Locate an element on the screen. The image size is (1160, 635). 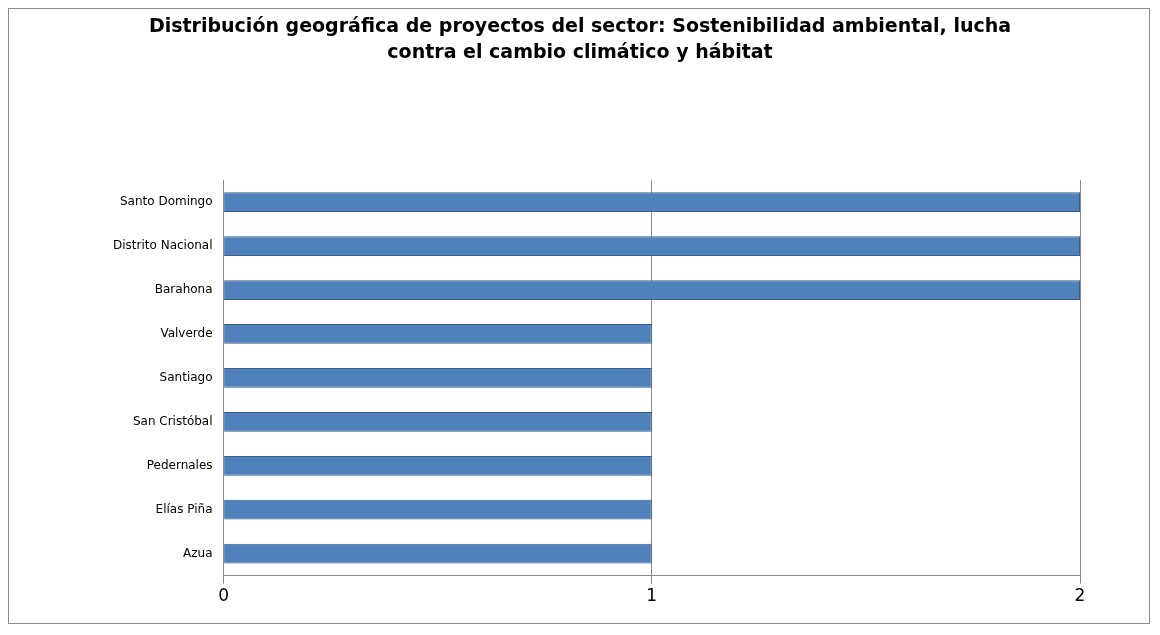
y-tick-label: Santiago is located at coordinates (186, 377).